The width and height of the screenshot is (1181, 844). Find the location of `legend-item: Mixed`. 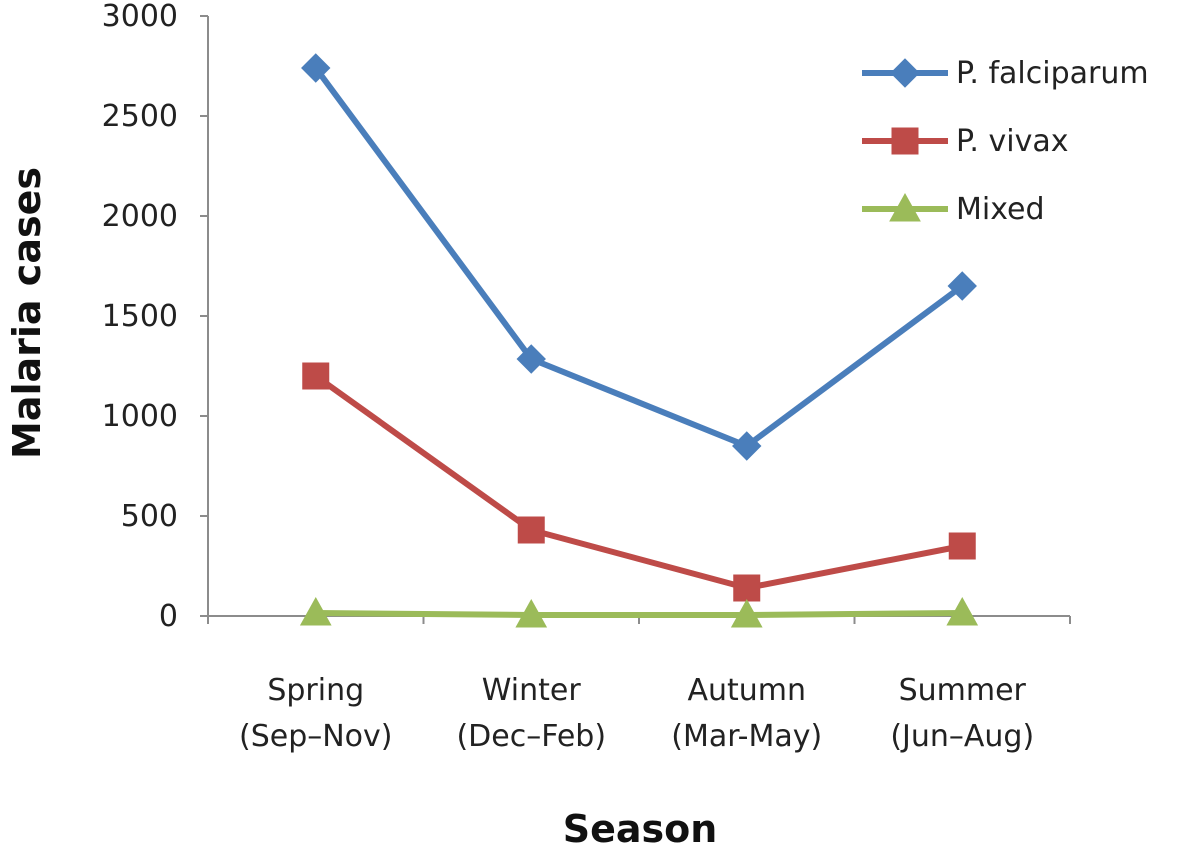

legend-item: Mixed is located at coordinates (953, 209).